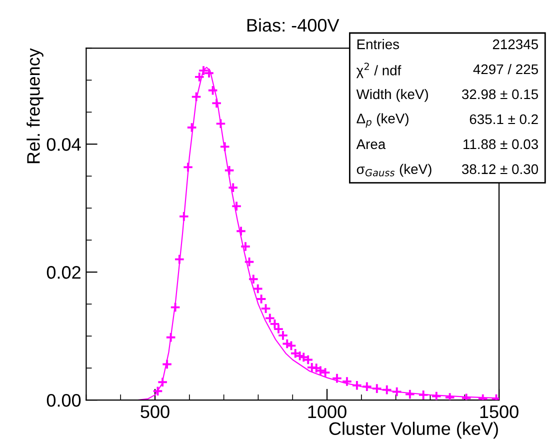 The width and height of the screenshot is (549, 446). What do you see at coordinates (35, 106) in the screenshot?
I see `y-axis-title: Rel. frequency` at bounding box center [35, 106].